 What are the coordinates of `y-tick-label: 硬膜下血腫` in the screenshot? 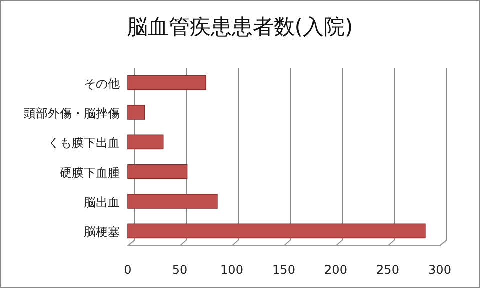 It's located at (90, 173).